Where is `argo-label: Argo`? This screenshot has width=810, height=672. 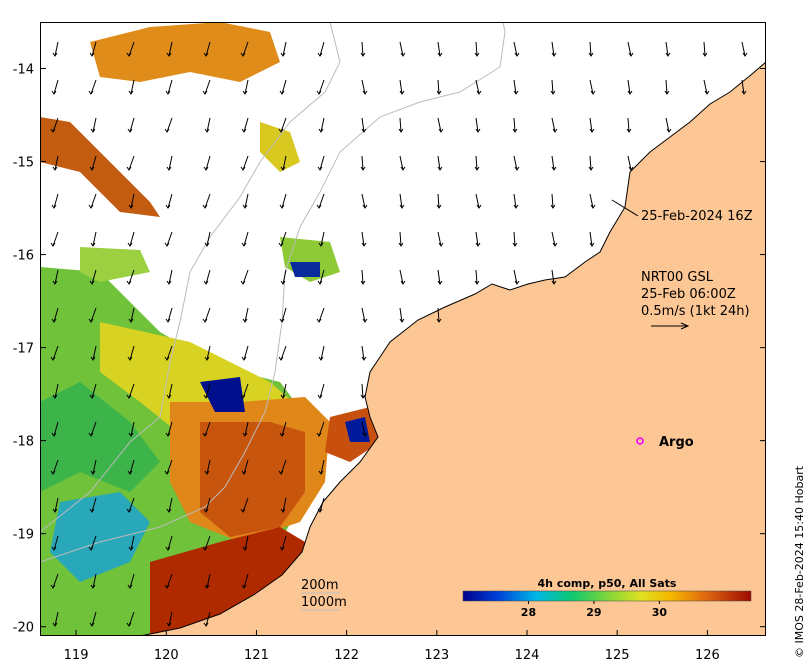
argo-label: Argo is located at coordinates (676, 442).